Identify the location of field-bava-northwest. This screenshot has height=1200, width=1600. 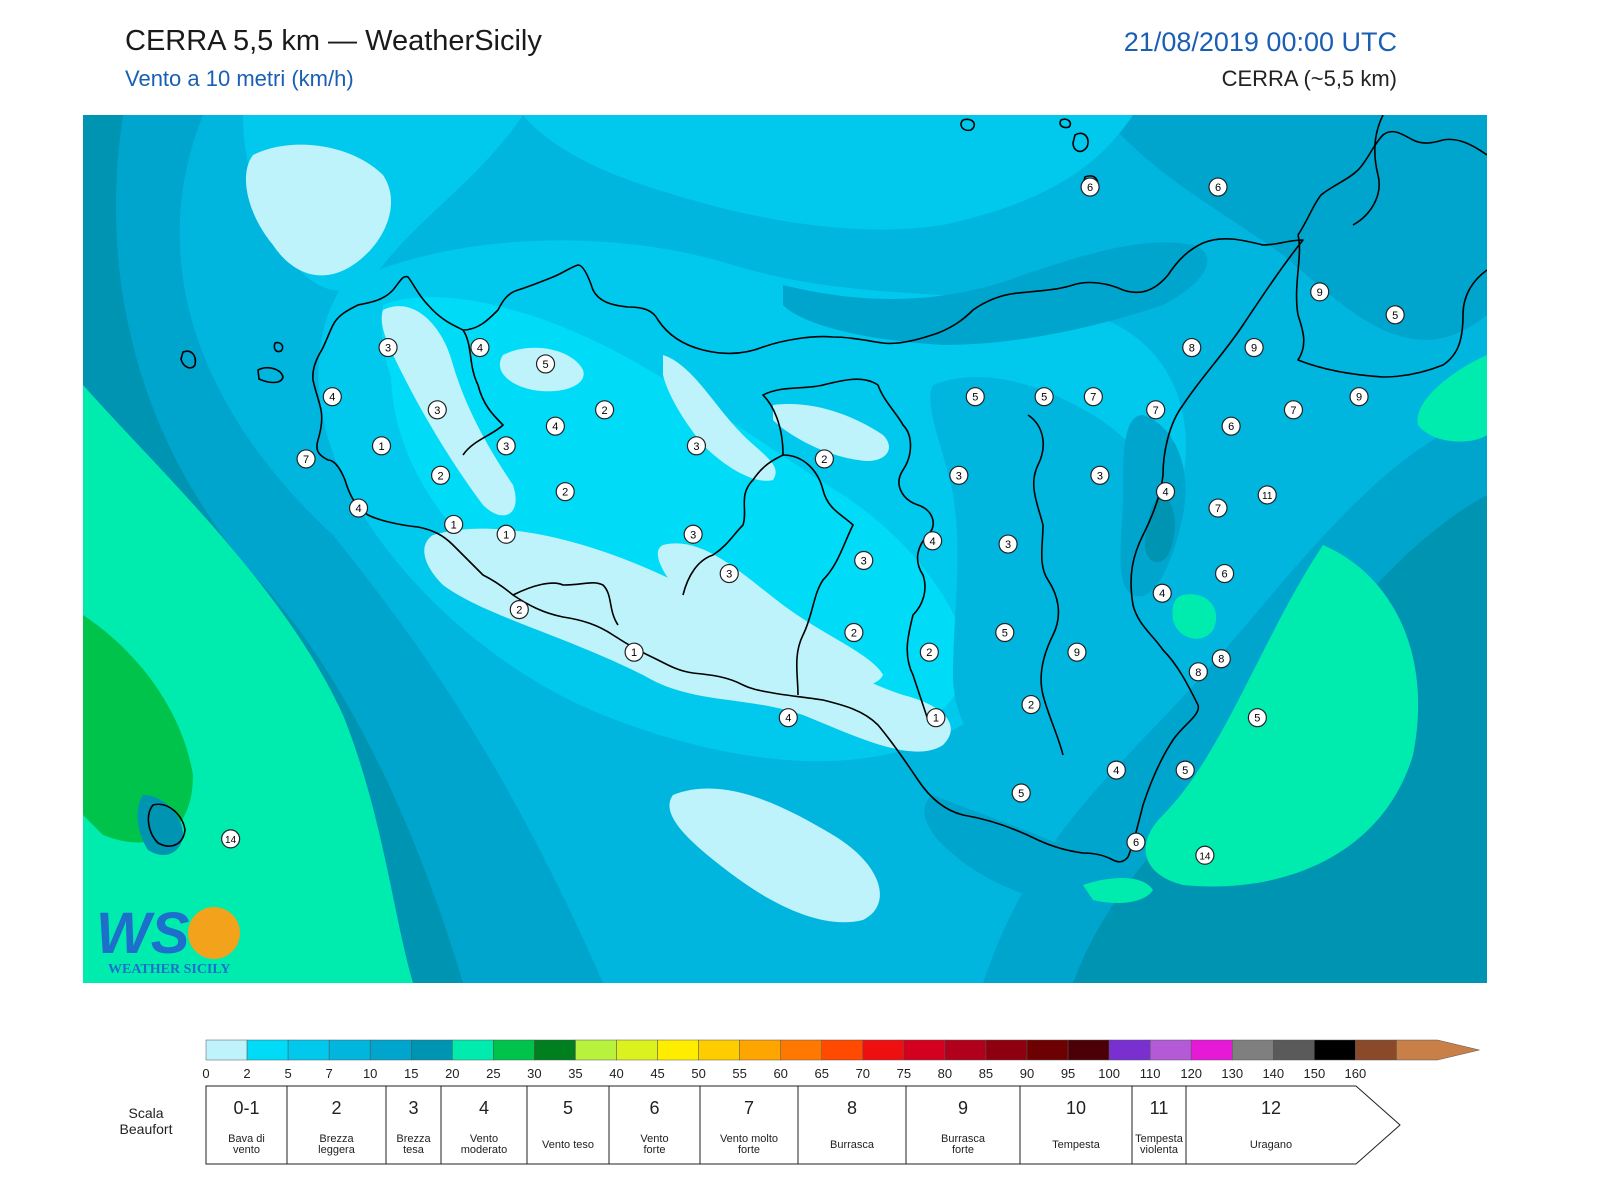
(318, 210).